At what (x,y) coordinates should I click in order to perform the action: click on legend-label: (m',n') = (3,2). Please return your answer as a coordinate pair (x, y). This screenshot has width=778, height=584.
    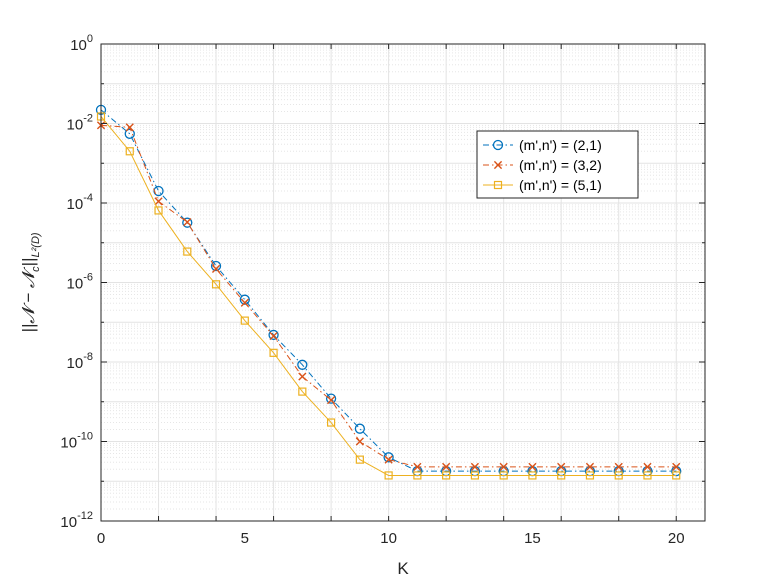
    Looking at the image, I should click on (560, 165).